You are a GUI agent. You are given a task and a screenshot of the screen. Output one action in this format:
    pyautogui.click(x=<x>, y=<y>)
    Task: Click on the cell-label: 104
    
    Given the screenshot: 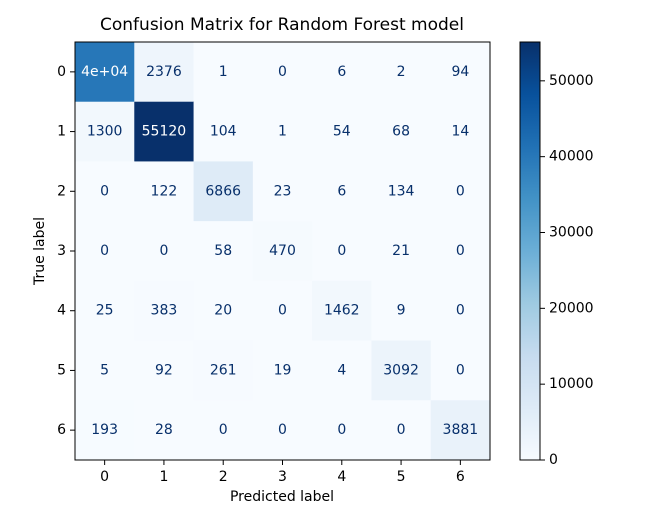 What is the action you would take?
    pyautogui.click(x=223, y=132)
    